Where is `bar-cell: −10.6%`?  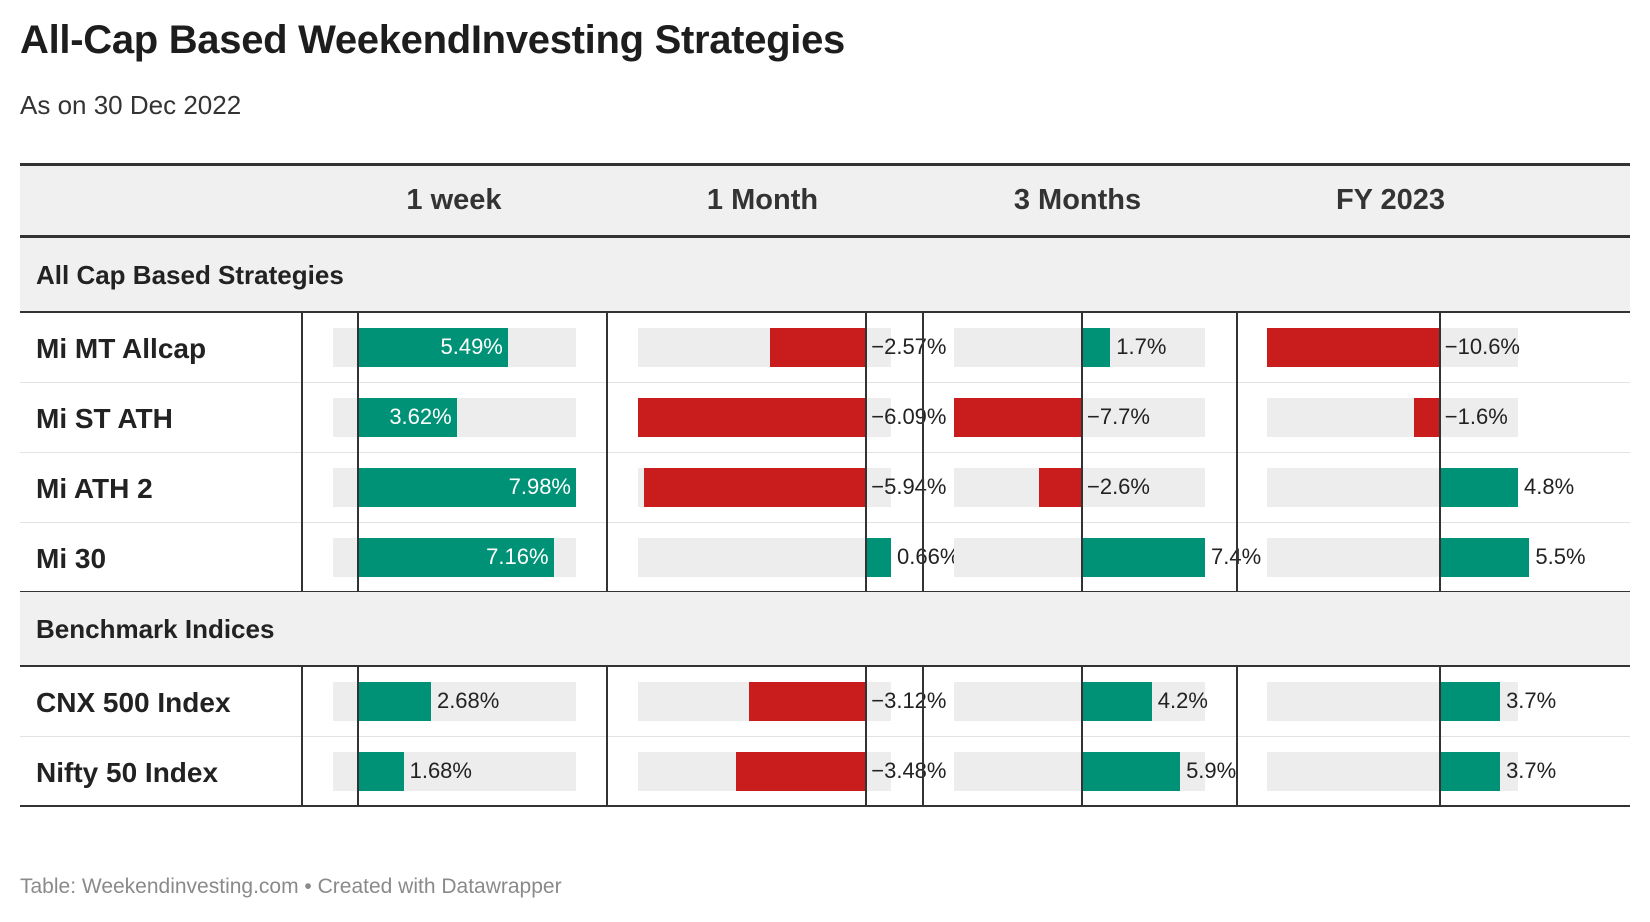
bar-cell: −10.6% is located at coordinates (825, 347).